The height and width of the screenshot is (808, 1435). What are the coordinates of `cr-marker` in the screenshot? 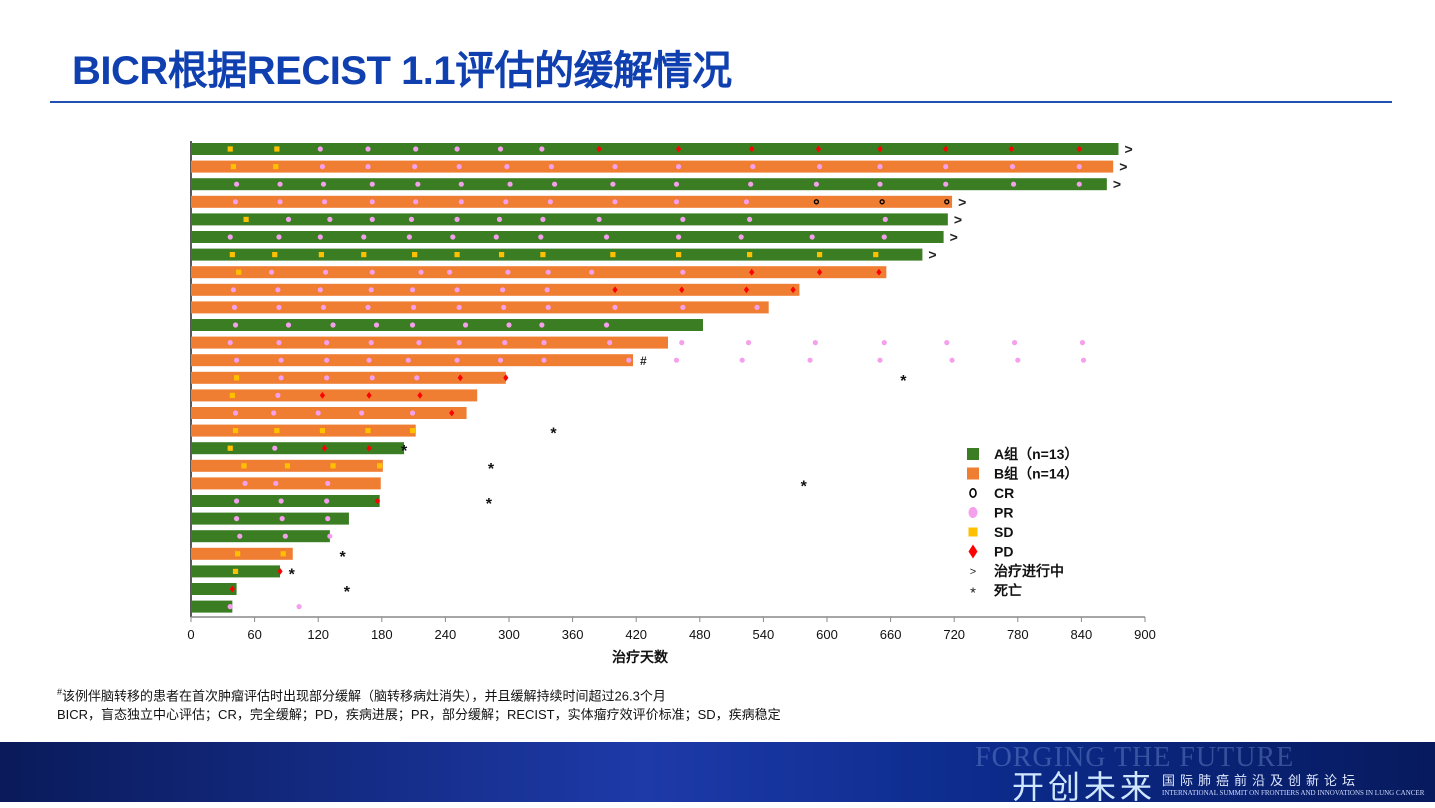 It's located at (947, 202).